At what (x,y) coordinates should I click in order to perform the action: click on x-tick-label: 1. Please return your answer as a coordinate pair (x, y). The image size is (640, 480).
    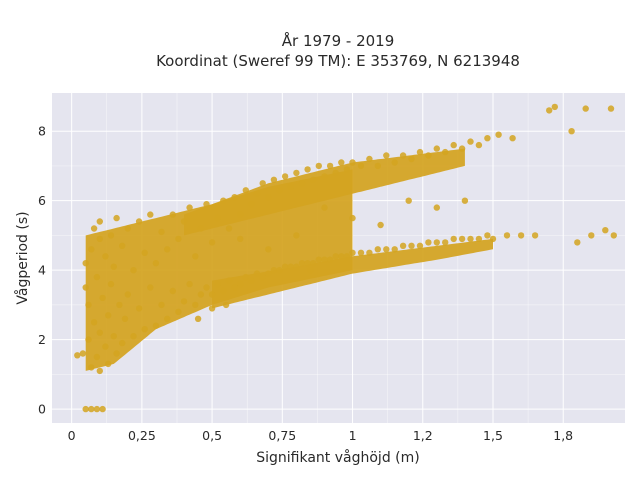
    Looking at the image, I should click on (353, 435).